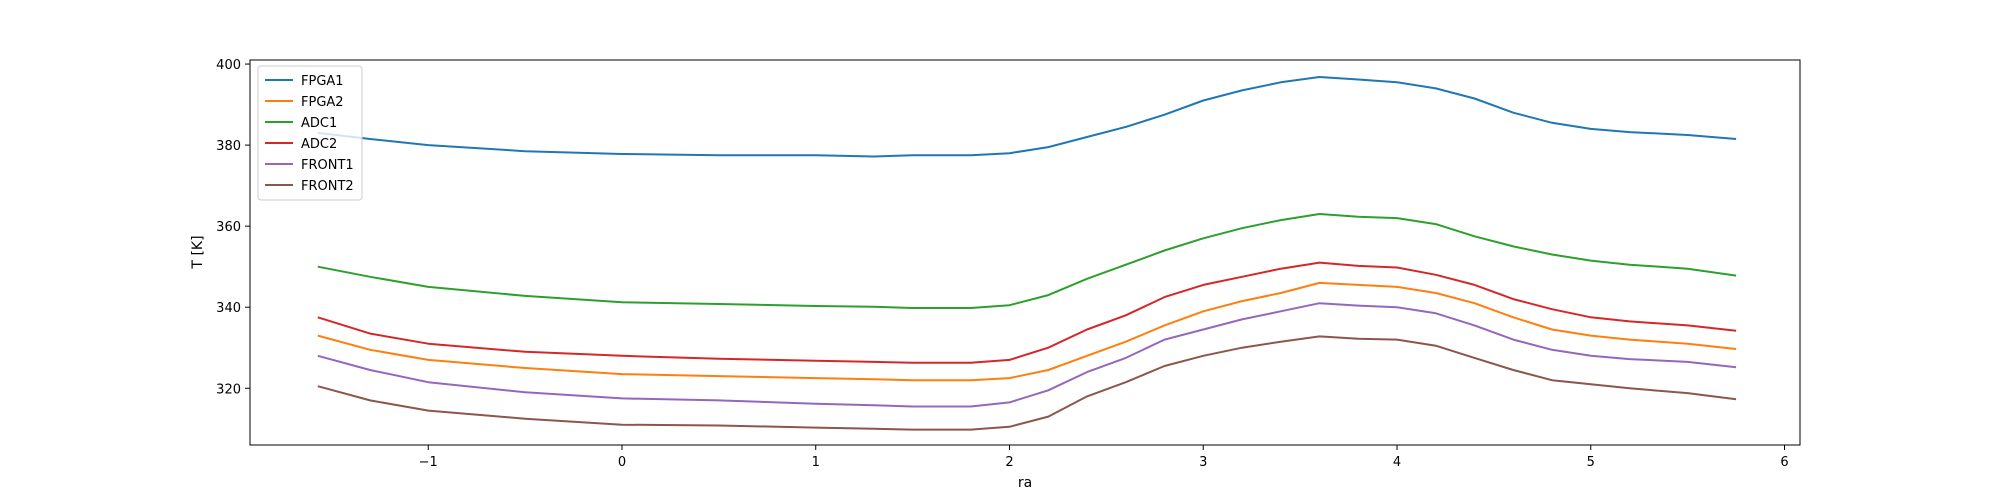  I want to click on series-line-adc2, so click(1027, 312).